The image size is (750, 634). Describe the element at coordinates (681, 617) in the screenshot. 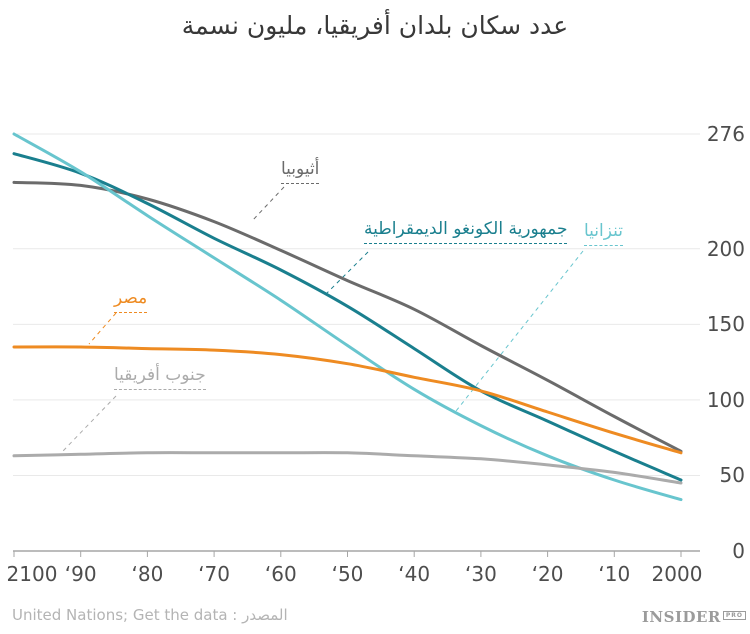

I see `logo-text: INSIDER` at that location.